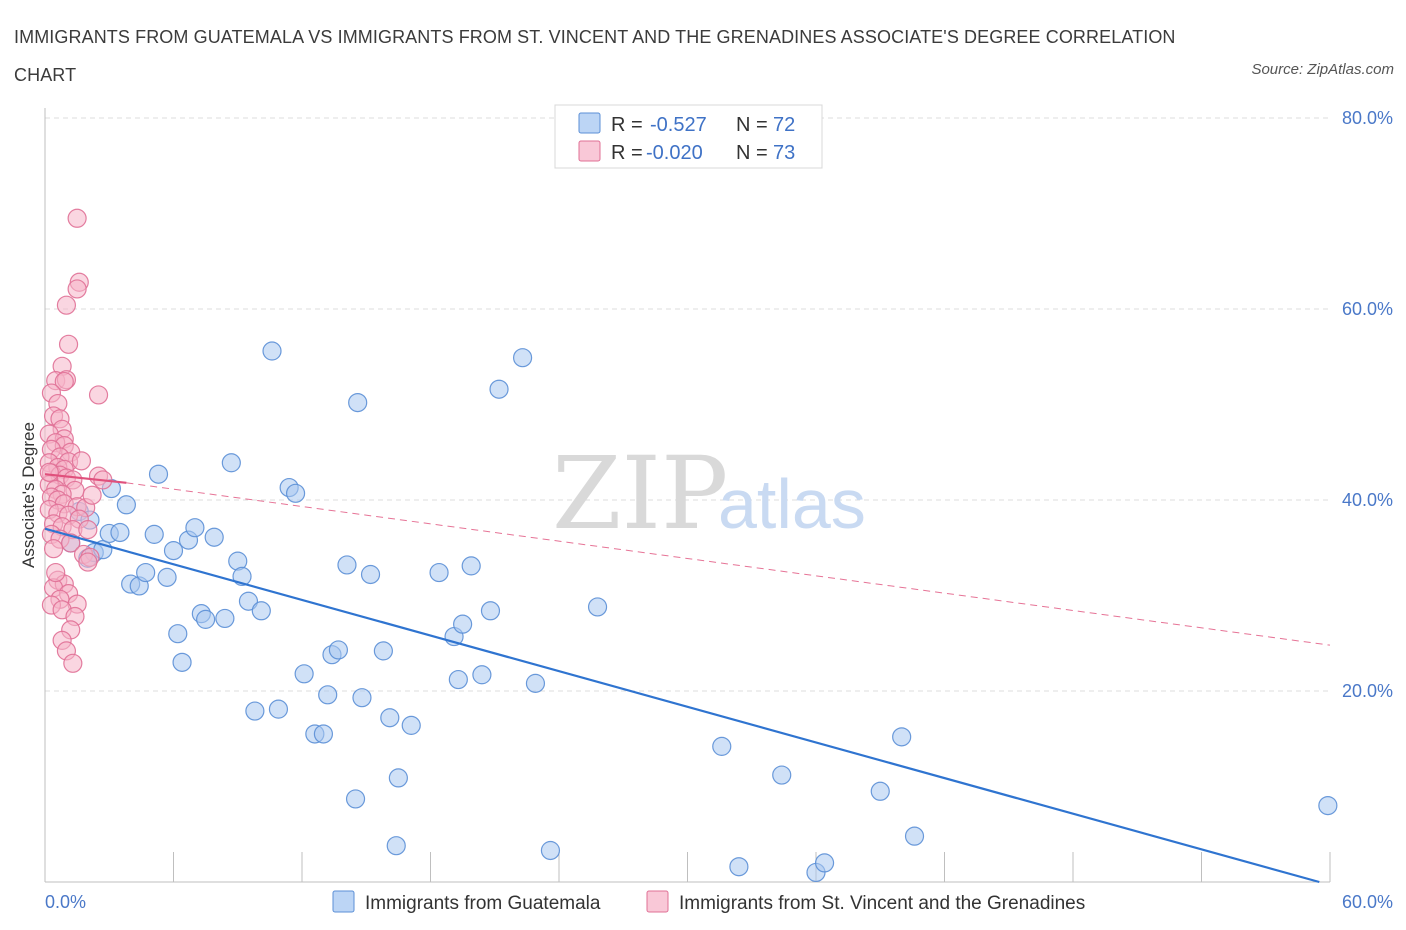  I want to click on legend-swatch-guatemala, so click(589, 123).